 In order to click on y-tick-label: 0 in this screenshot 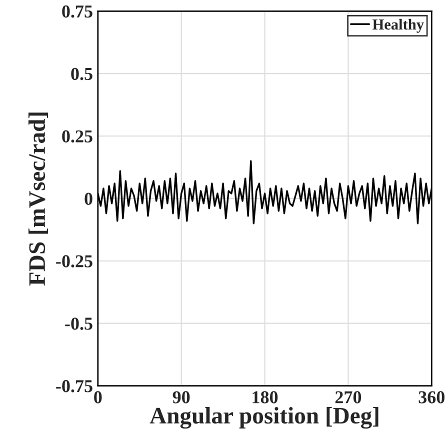, I will do `click(88, 198)`.